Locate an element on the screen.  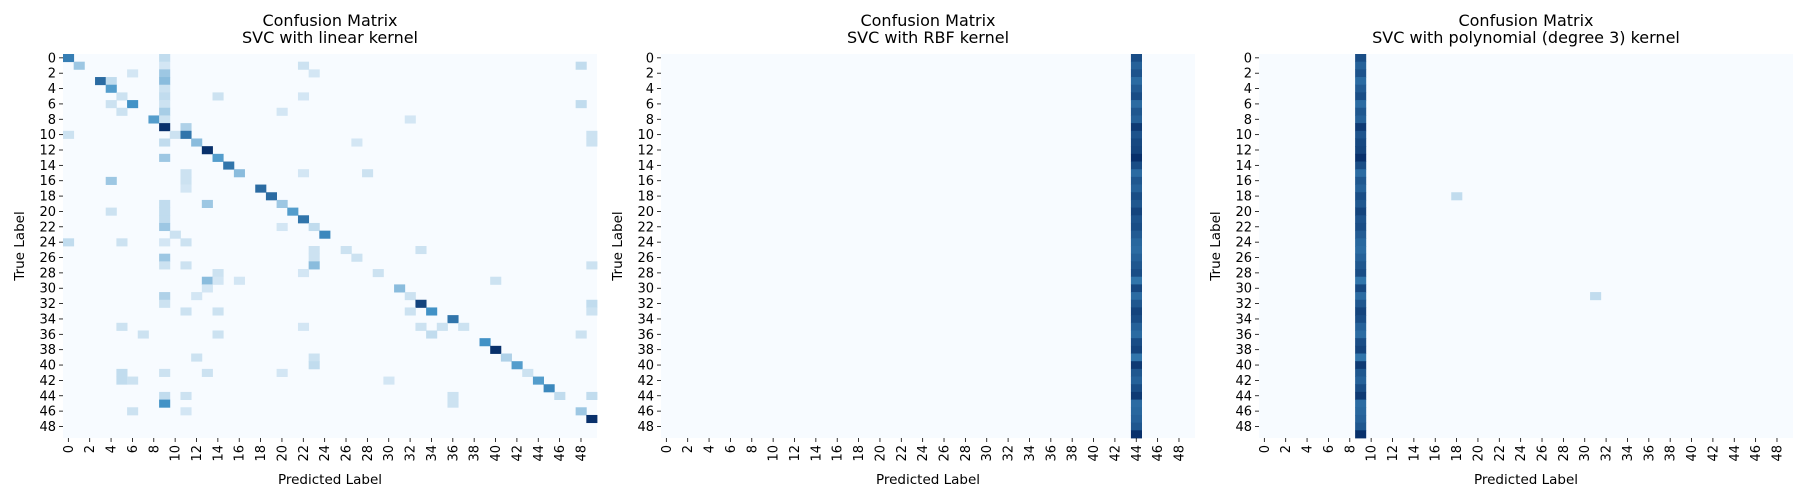
x-tick-label: 18 is located at coordinates (859, 453).